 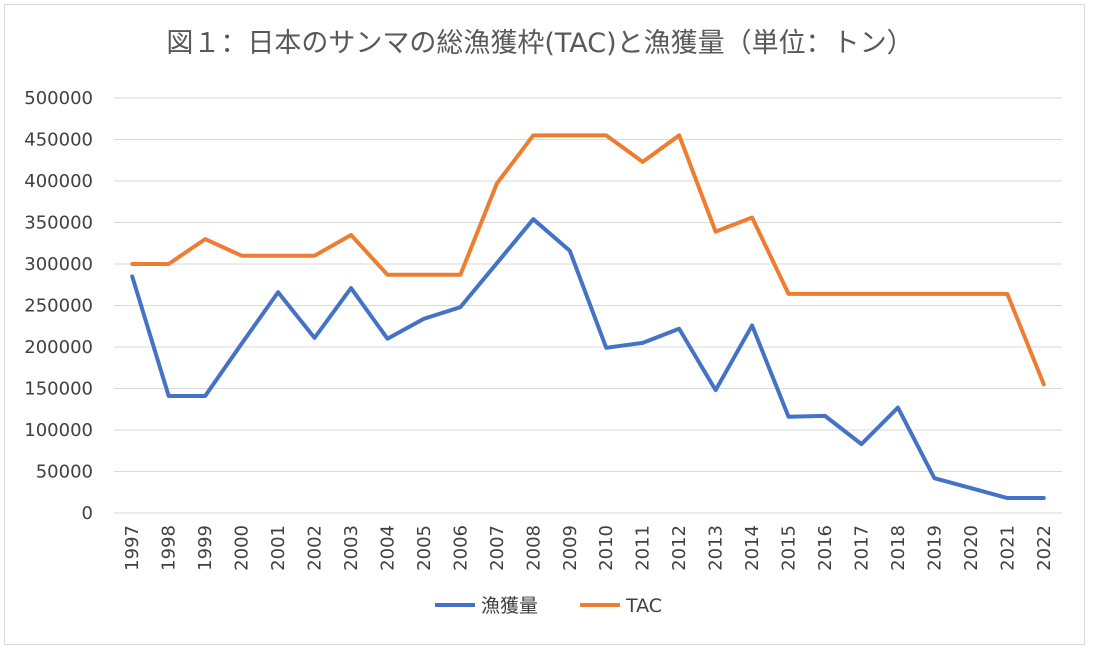 I want to click on x-tick-label: 2013, so click(x=716, y=548).